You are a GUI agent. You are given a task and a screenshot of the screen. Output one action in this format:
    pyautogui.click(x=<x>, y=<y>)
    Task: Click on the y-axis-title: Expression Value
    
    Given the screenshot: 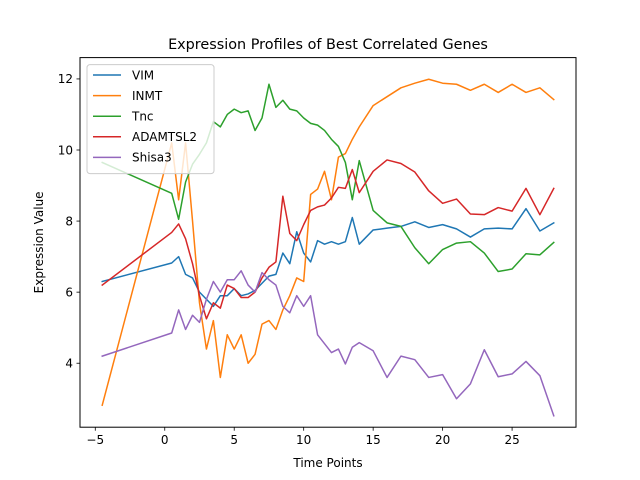 What is the action you would take?
    pyautogui.click(x=39, y=242)
    